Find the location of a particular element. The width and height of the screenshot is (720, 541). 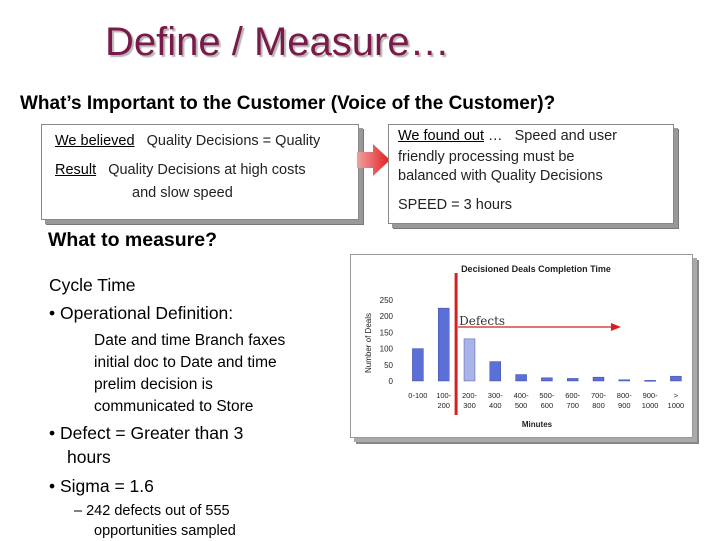

chart-title: Decisioned Deals Completion Time is located at coordinates (536, 269).